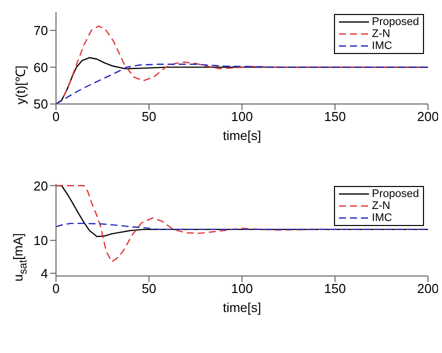  I want to click on line-series, so click(242, 226).